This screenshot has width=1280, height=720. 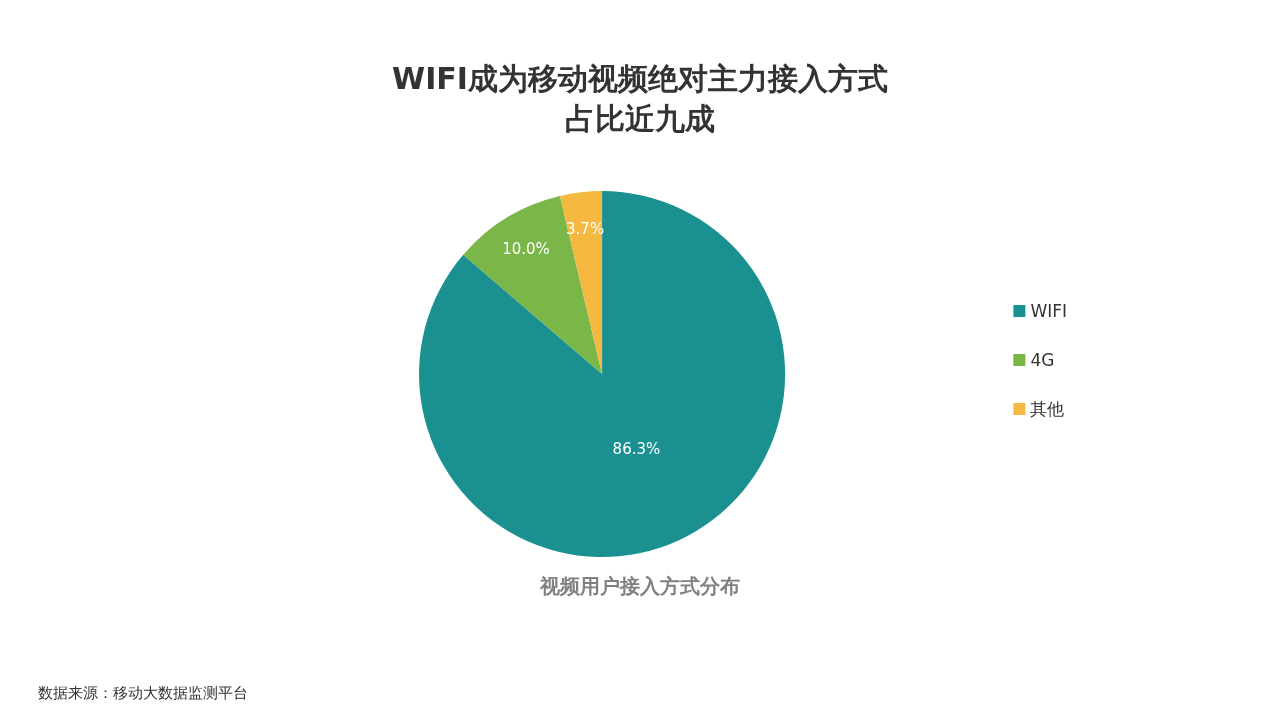 I want to click on data-label: 86.3%, so click(x=636, y=448).